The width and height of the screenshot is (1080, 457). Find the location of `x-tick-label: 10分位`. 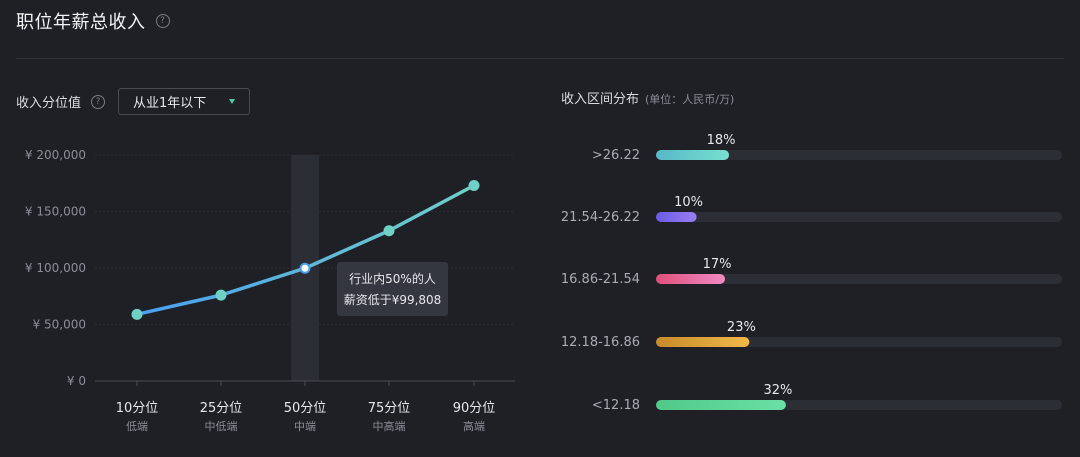

x-tick-label: 10分位 is located at coordinates (137, 408).